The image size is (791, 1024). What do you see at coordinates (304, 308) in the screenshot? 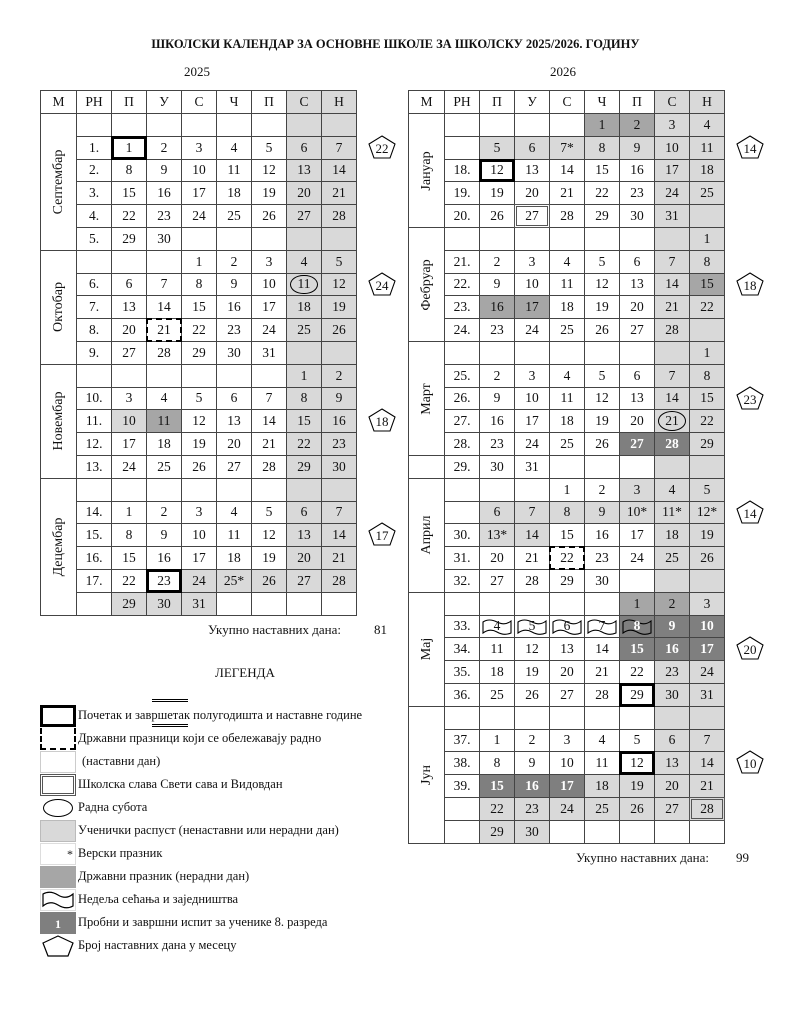
I see `day-cell: 18` at bounding box center [304, 308].